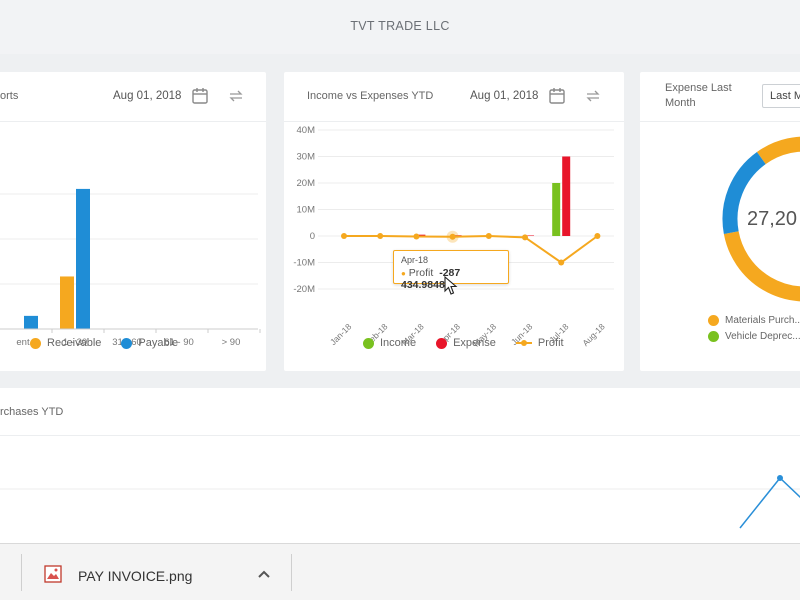 The image size is (800, 600). I want to click on tooltip-value: -287 434.9848, so click(431, 279).